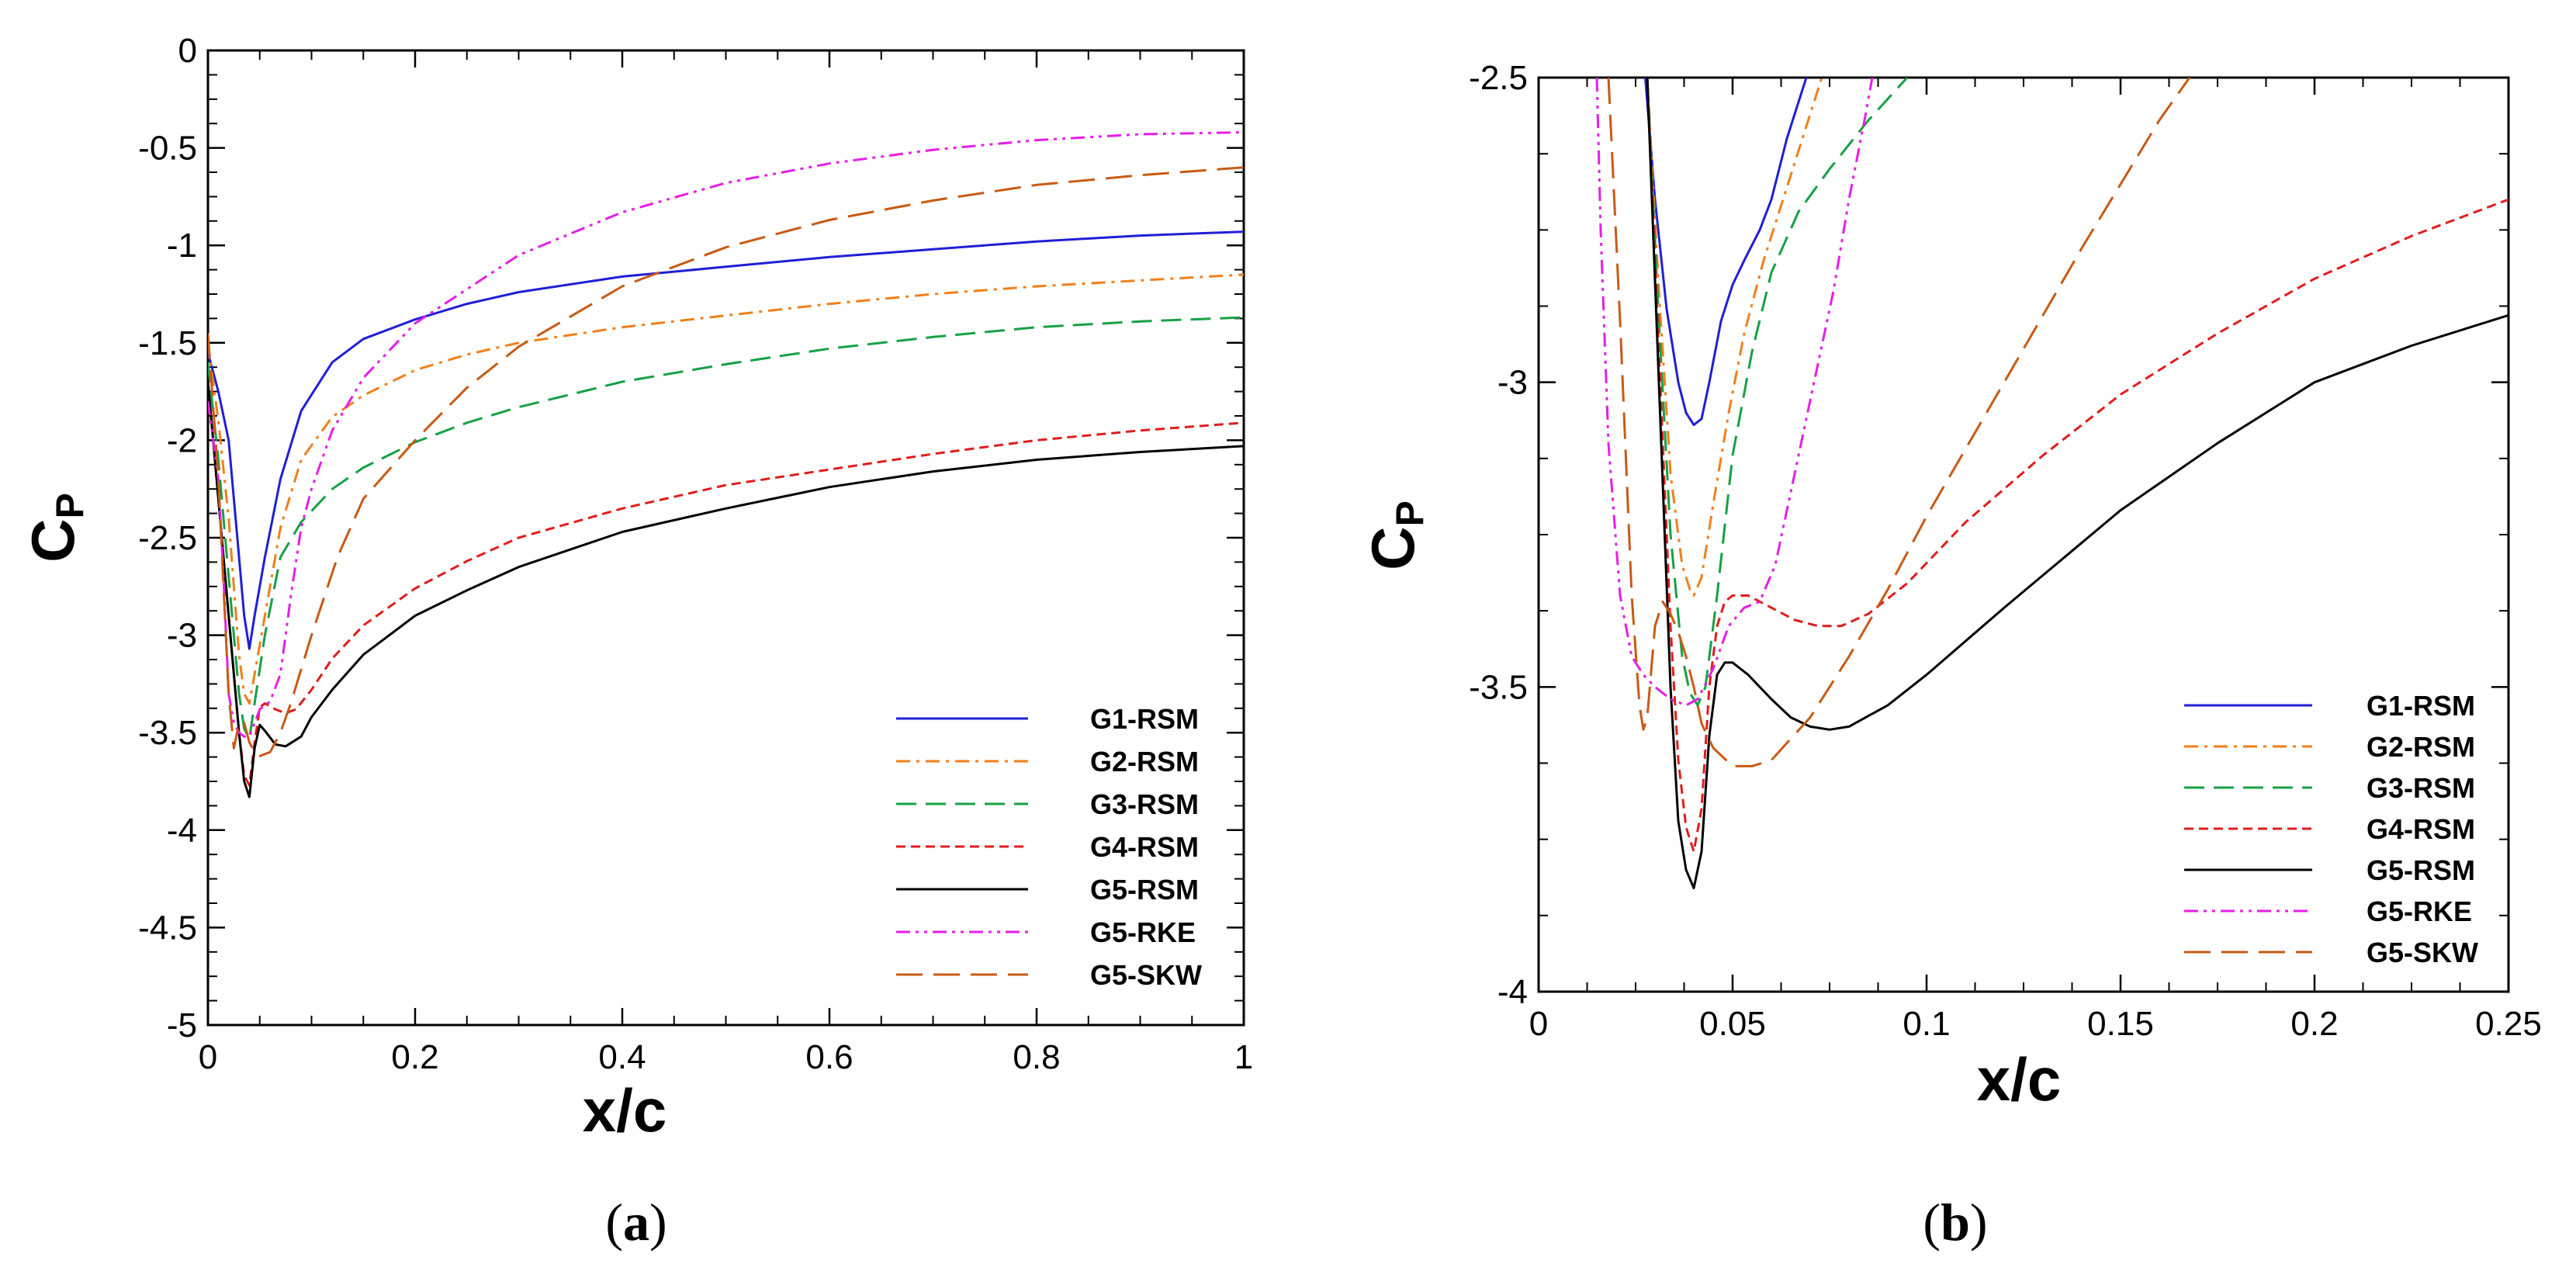 The width and height of the screenshot is (2576, 1271). I want to click on panel-a-ytick-label: -4, so click(182, 831).